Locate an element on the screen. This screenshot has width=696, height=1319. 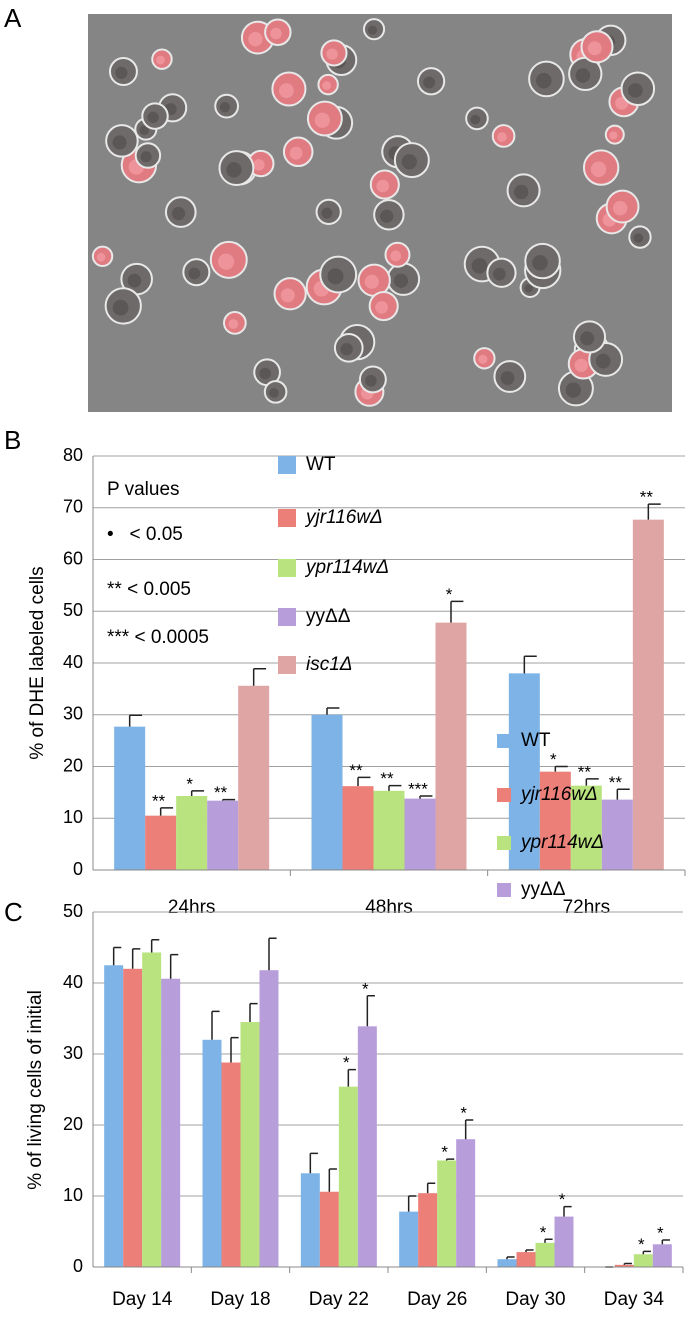
x-tick-label: 48hrs is located at coordinates (389, 907).